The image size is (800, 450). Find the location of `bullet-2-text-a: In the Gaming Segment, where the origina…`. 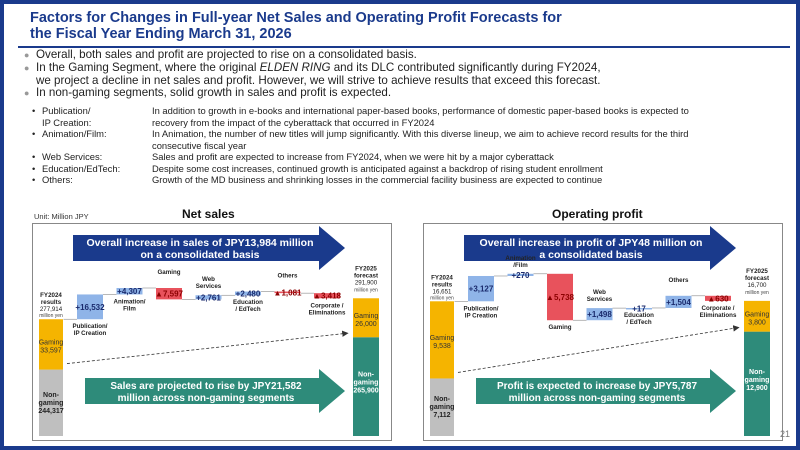

bullet-2-text-a: In the Gaming Segment, where the origina… is located at coordinates (148, 67).